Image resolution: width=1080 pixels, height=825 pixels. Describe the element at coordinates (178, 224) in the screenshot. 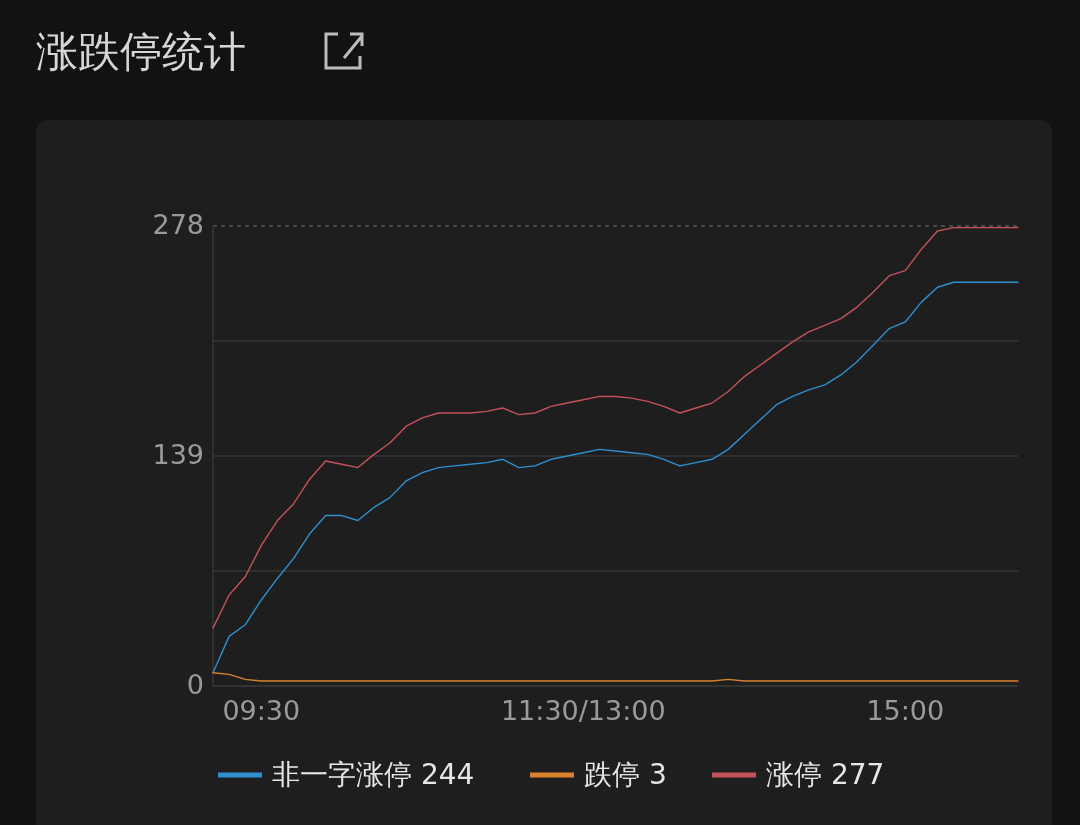

I see `y-tick-label: 278` at that location.